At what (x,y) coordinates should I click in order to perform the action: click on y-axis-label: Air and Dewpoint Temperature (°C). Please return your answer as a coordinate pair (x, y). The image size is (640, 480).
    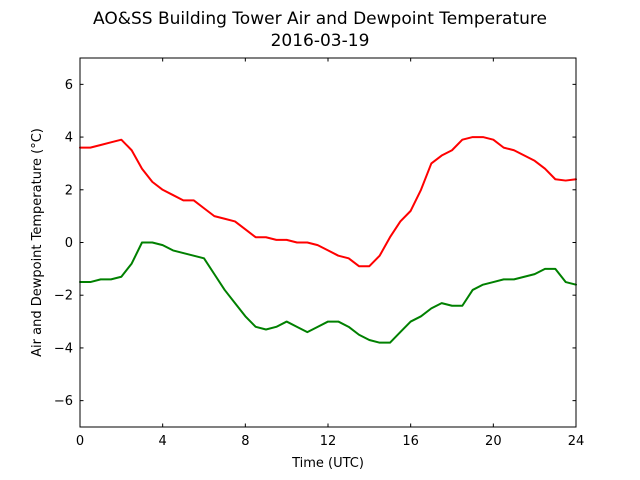
    Looking at the image, I should click on (37, 242).